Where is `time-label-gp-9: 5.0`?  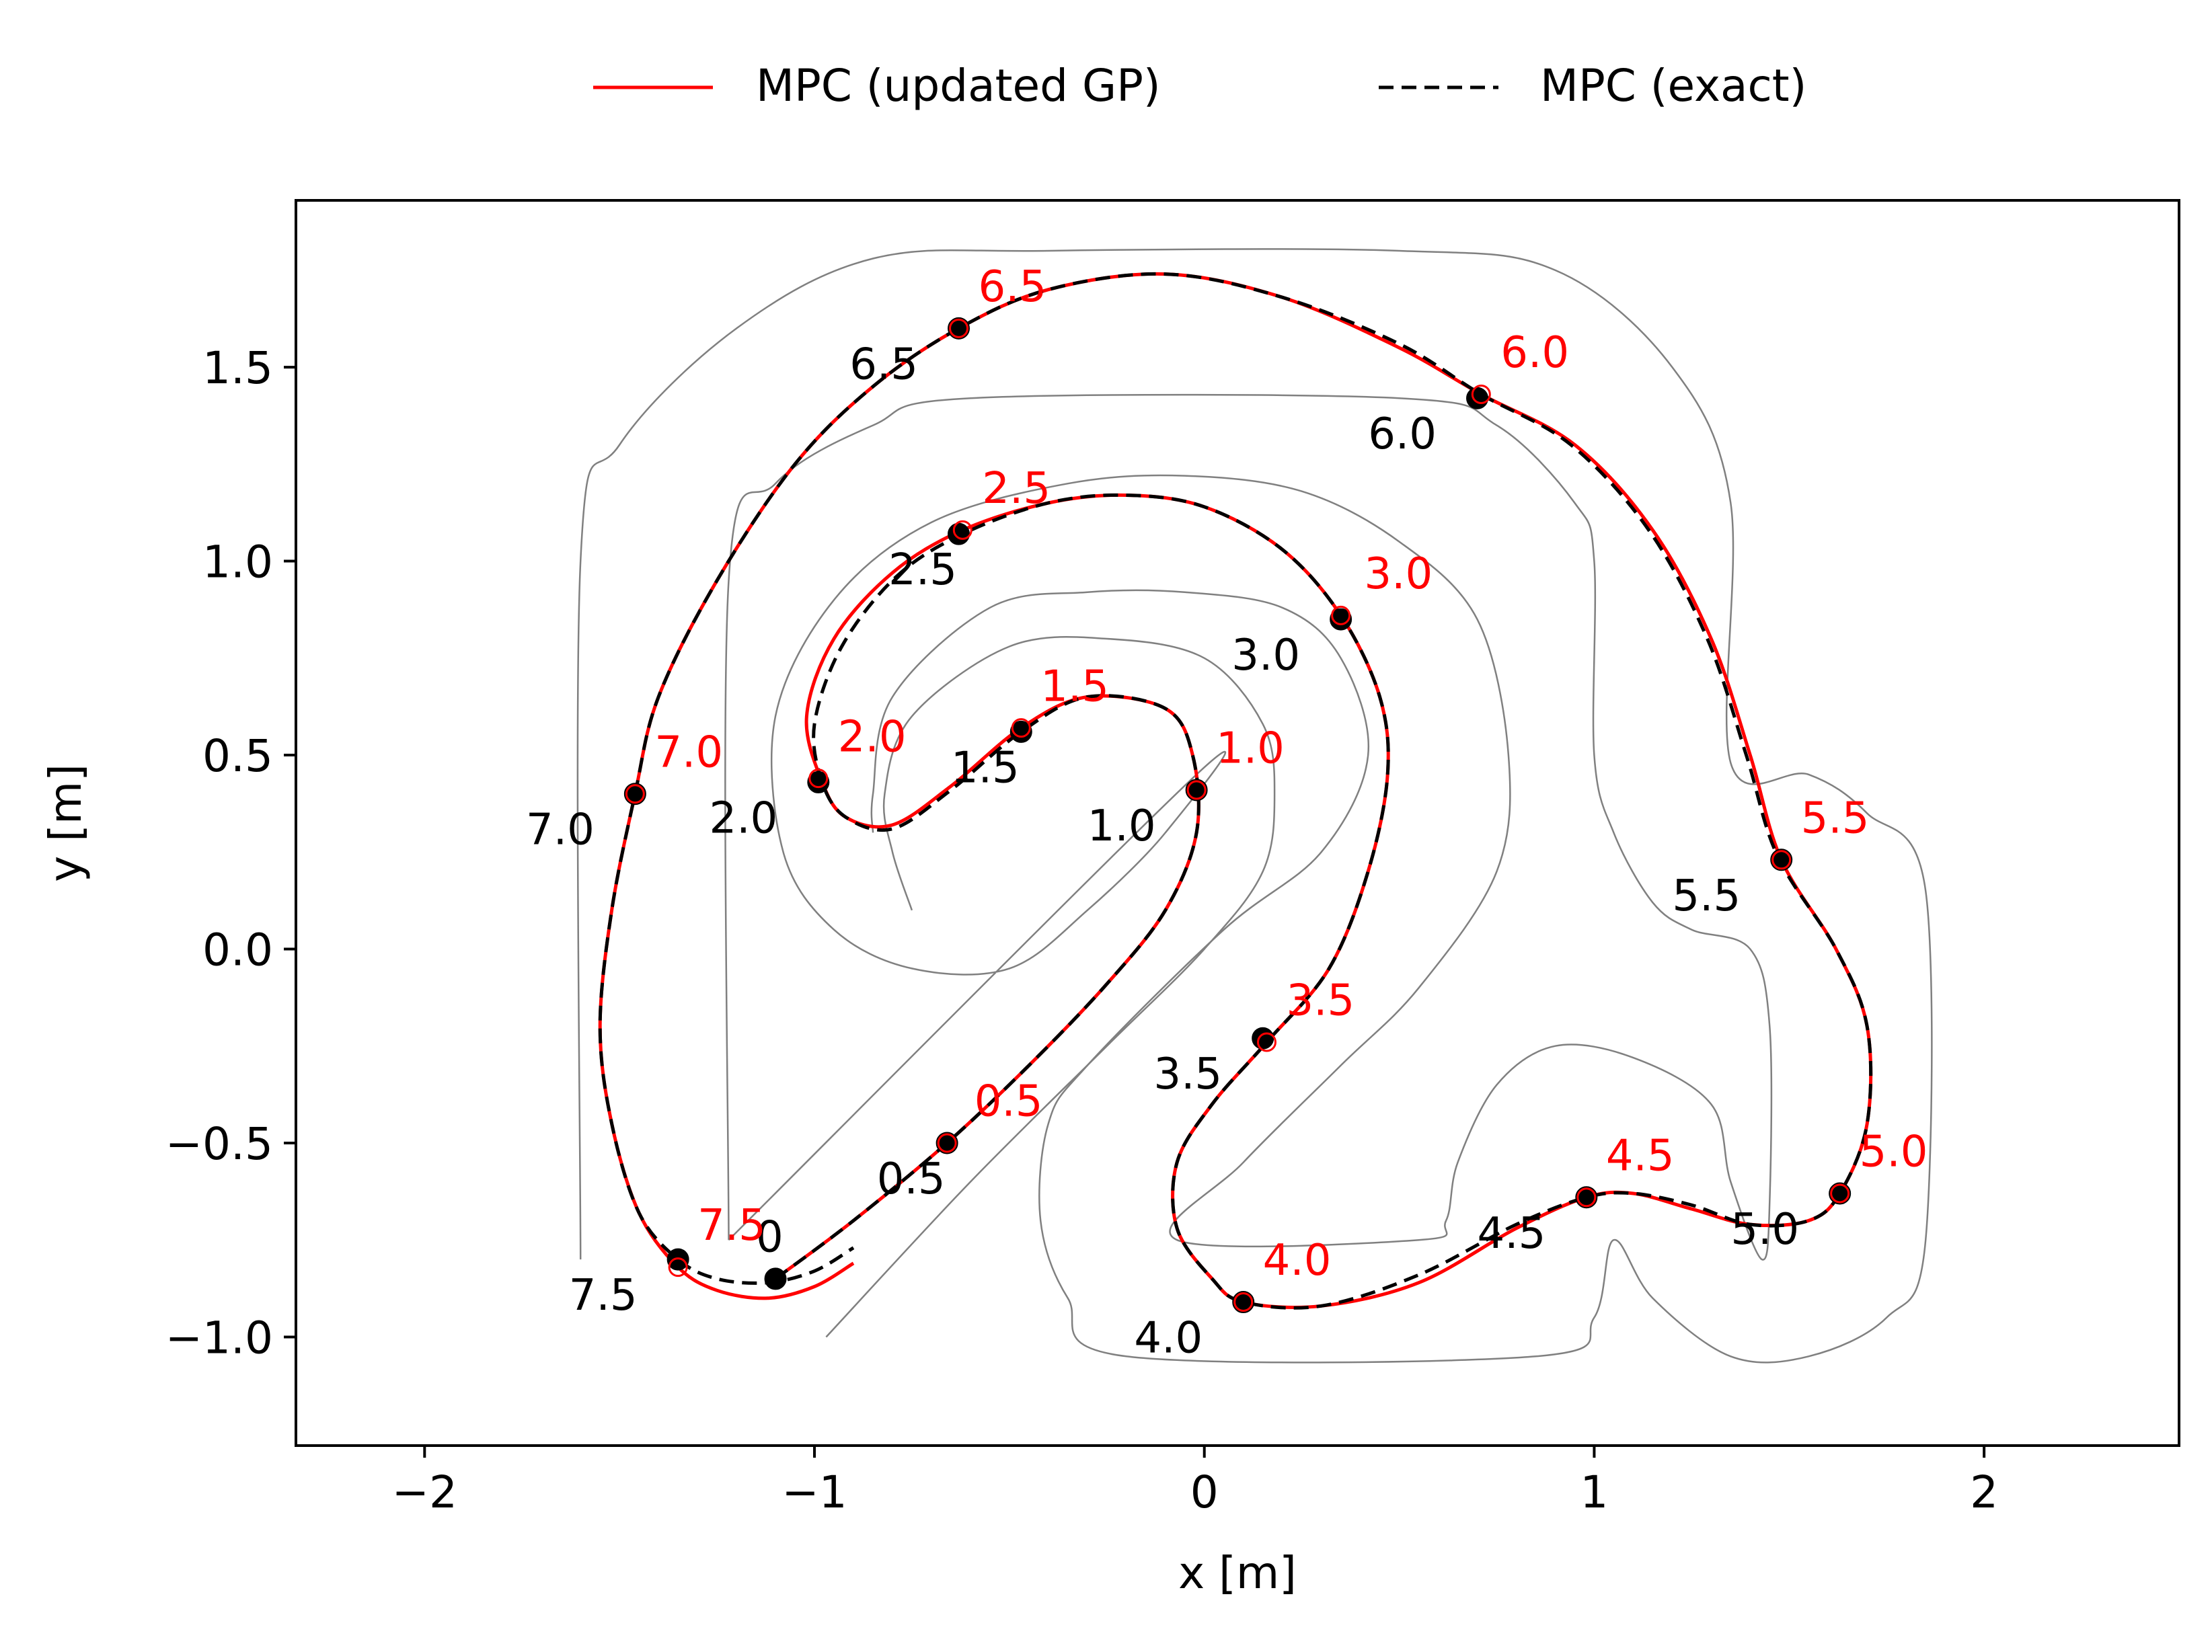
time-label-gp-9: 5.0 is located at coordinates (1894, 1152).